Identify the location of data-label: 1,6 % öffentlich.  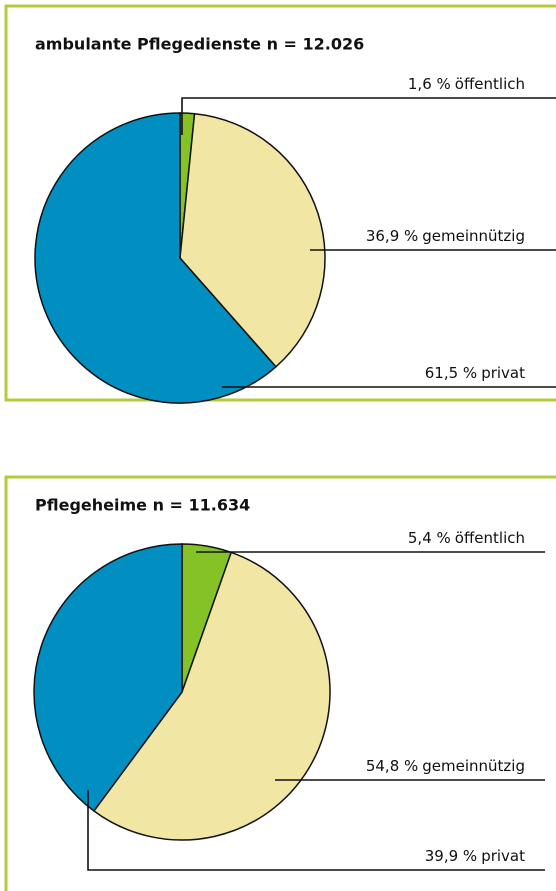
(466, 84).